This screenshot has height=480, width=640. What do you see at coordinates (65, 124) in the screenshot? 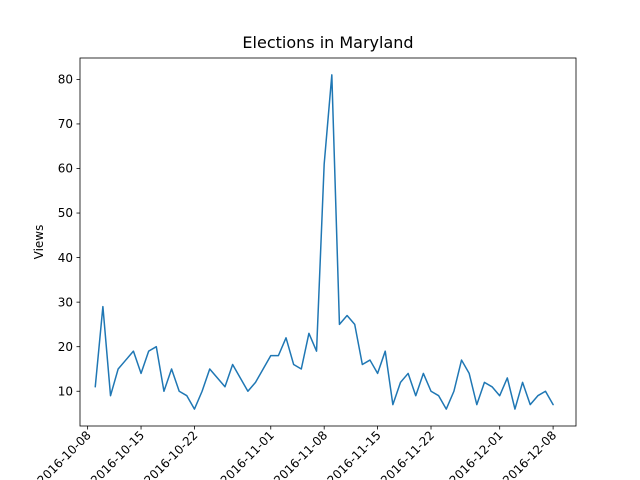
I see `y-tick-label: 70` at bounding box center [65, 124].